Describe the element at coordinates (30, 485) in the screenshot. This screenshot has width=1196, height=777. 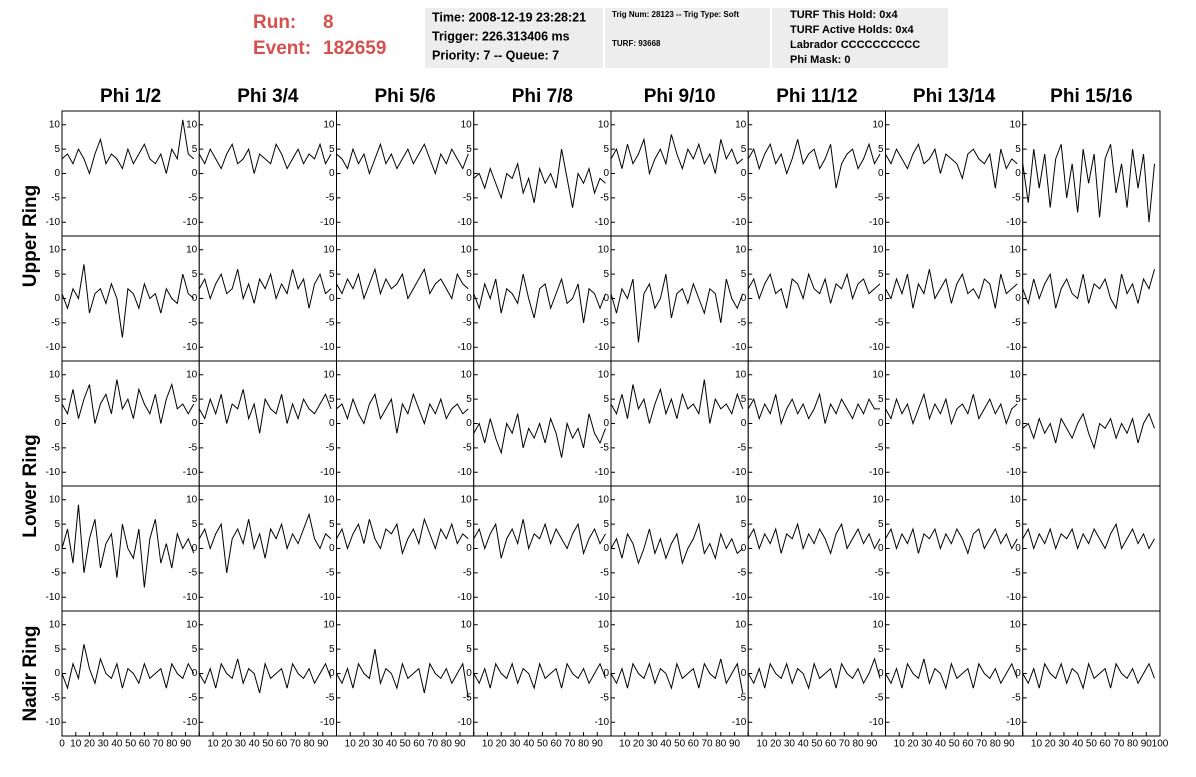
I see `row-group-label: Lower Ring` at that location.